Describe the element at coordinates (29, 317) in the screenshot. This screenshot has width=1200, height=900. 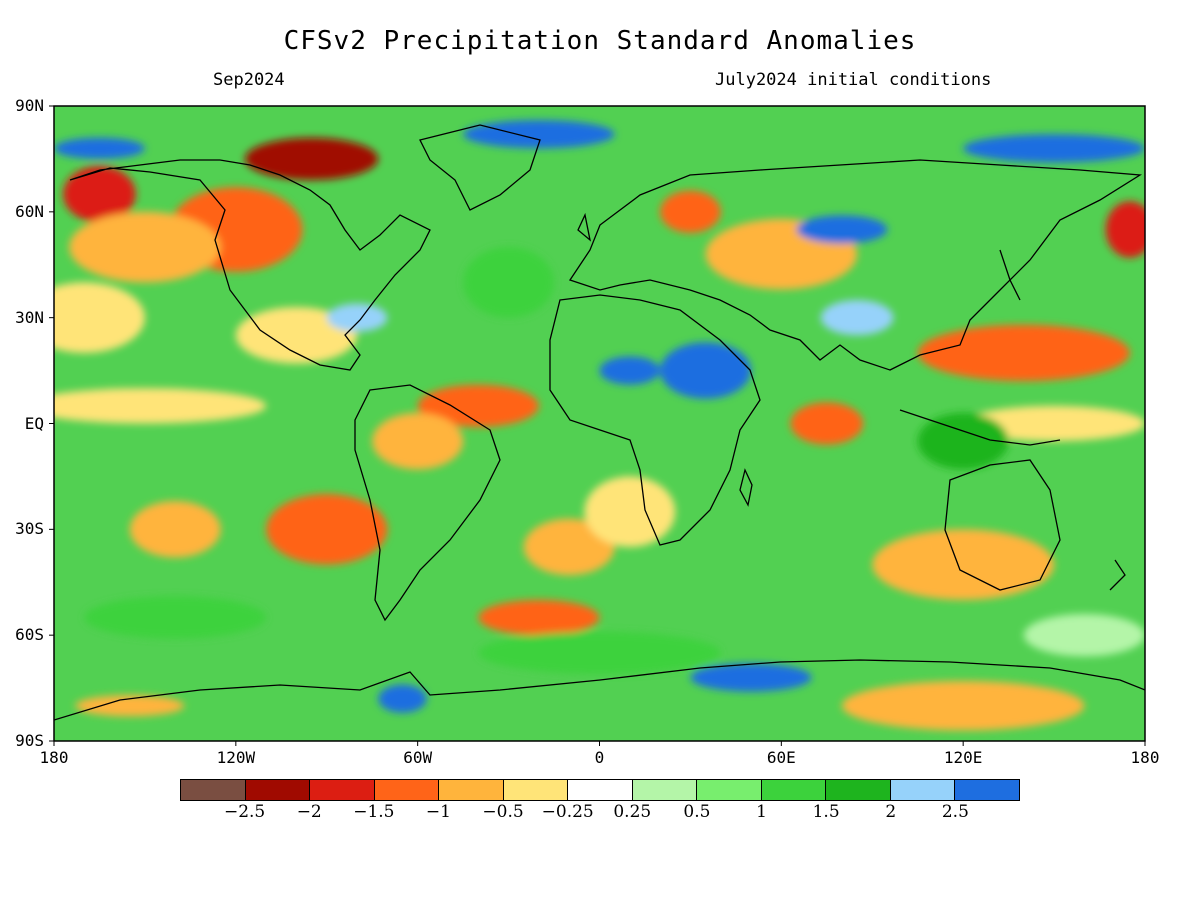
I see `lat-label: 30N` at that location.